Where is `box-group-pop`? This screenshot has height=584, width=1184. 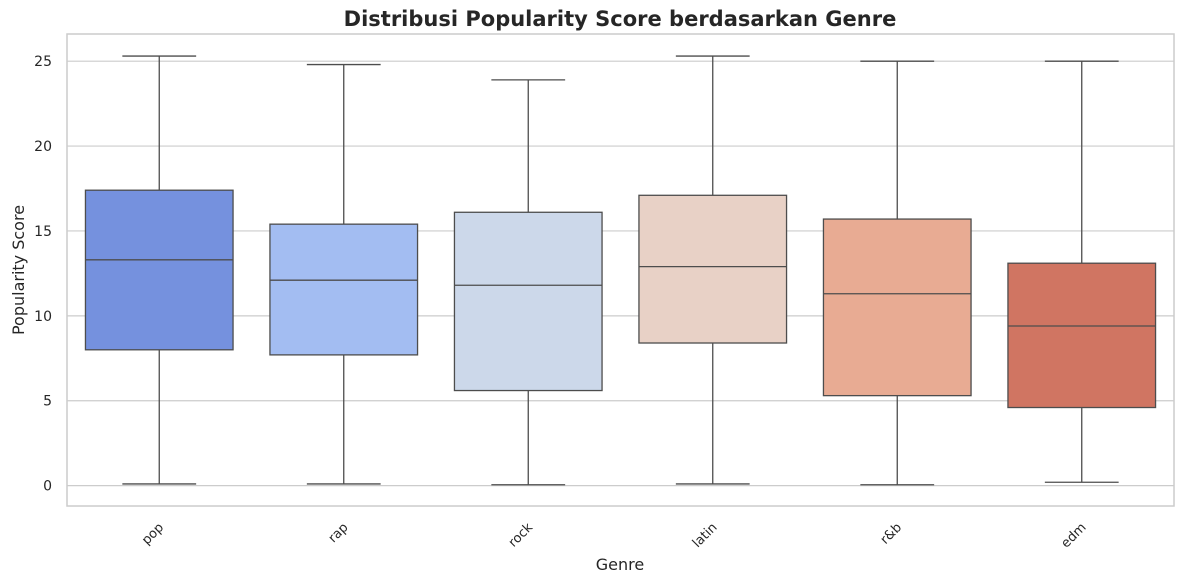 box-group-pop is located at coordinates (159, 270).